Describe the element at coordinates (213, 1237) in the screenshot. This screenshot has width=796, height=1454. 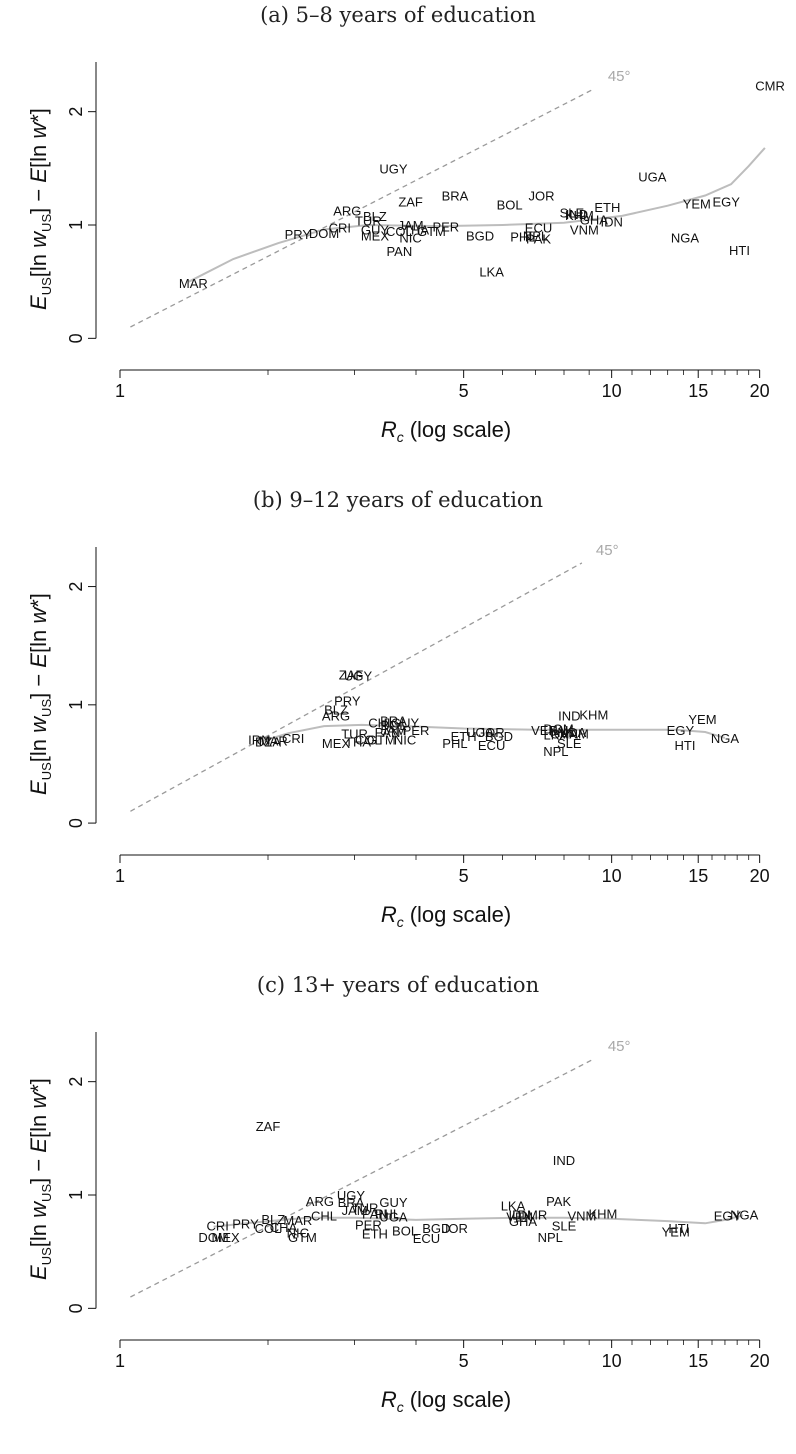
I see `country-label: DOM` at that location.